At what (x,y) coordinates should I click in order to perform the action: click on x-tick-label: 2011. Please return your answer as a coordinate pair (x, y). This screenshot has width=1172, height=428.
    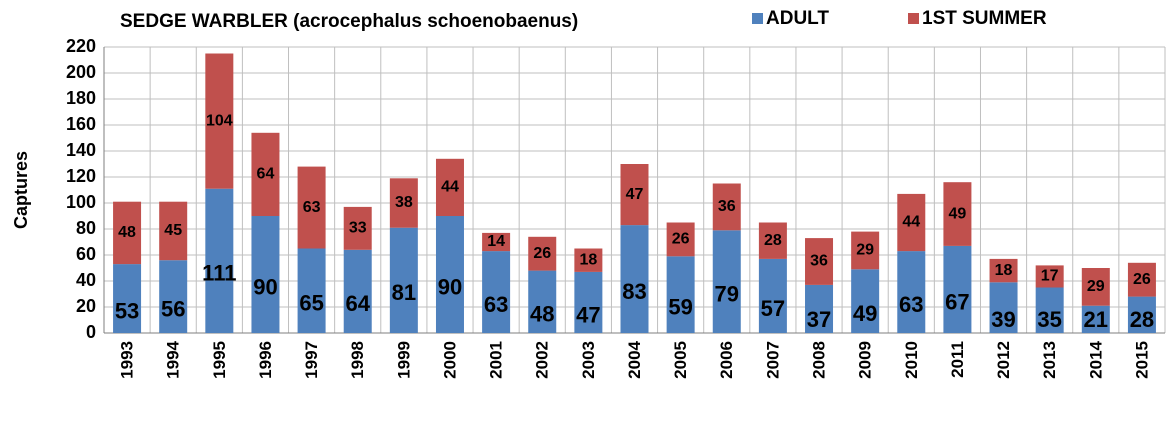
    Looking at the image, I should click on (957, 359).